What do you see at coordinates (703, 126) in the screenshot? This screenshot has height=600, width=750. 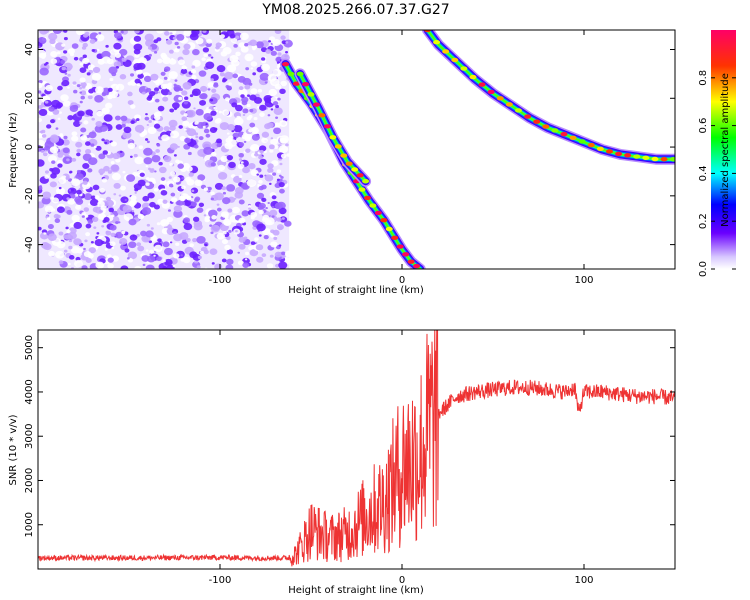 I see `svg-text: 0.6` at bounding box center [703, 126].